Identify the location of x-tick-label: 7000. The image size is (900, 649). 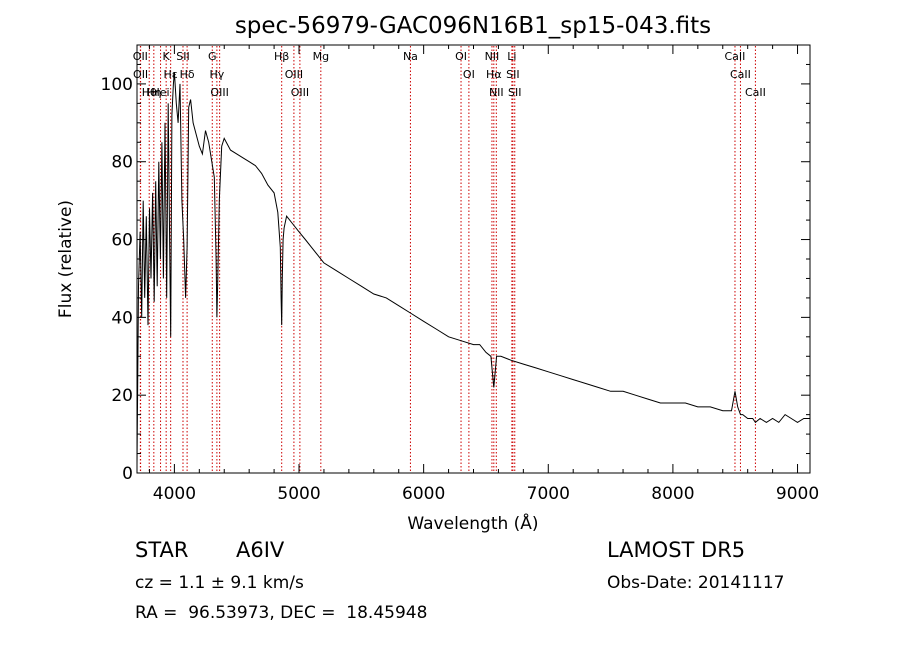
(548, 494).